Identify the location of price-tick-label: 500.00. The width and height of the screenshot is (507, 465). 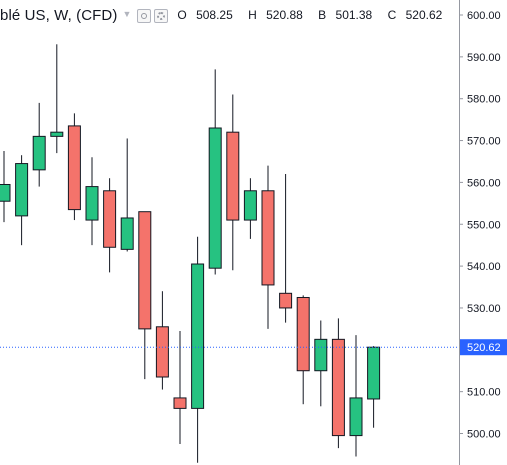
(484, 435).